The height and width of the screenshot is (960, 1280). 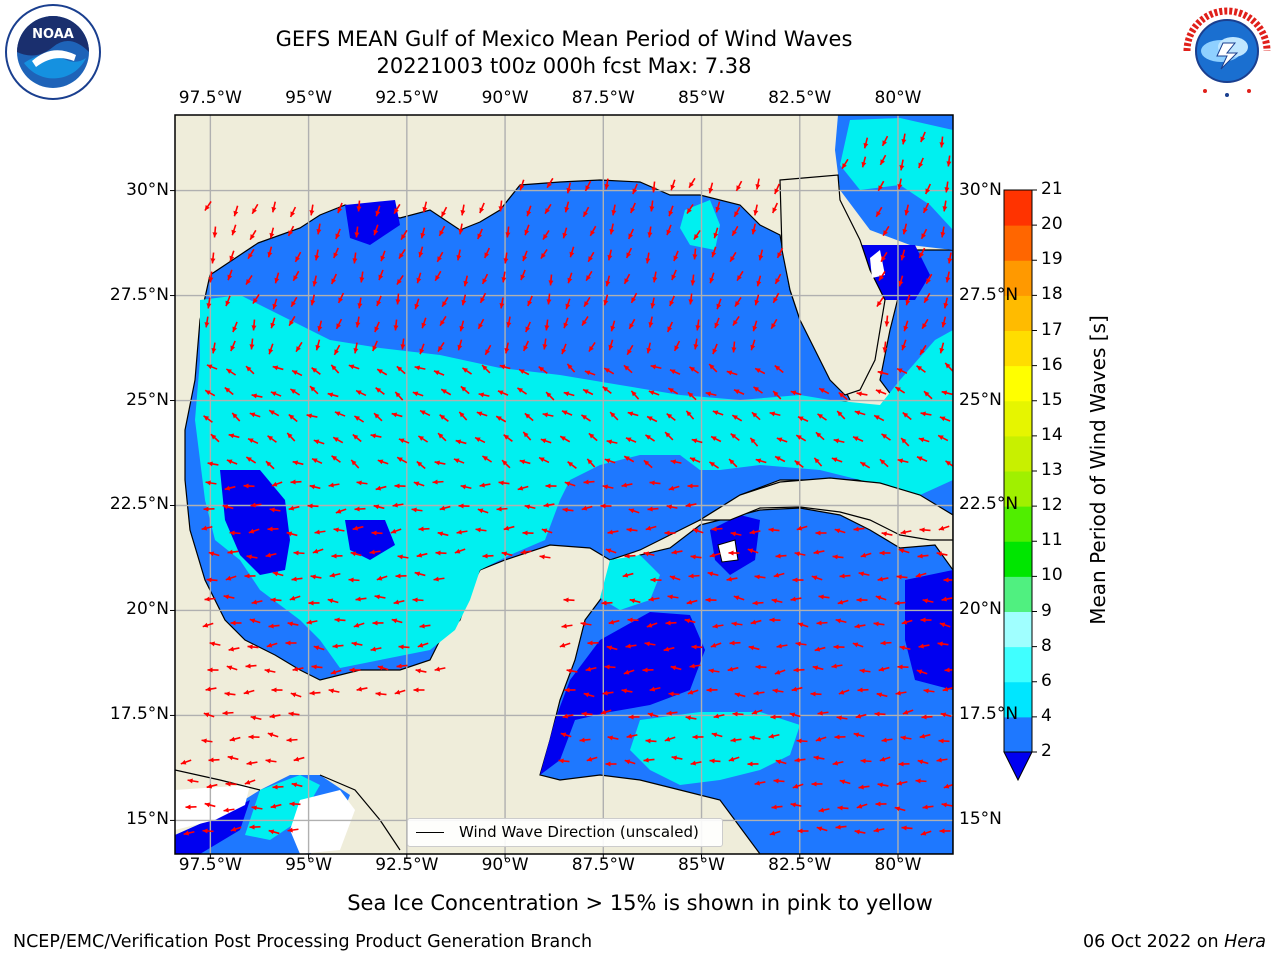 What do you see at coordinates (898, 865) in the screenshot?
I see `x-tick-label-bottom: 80°W` at bounding box center [898, 865].